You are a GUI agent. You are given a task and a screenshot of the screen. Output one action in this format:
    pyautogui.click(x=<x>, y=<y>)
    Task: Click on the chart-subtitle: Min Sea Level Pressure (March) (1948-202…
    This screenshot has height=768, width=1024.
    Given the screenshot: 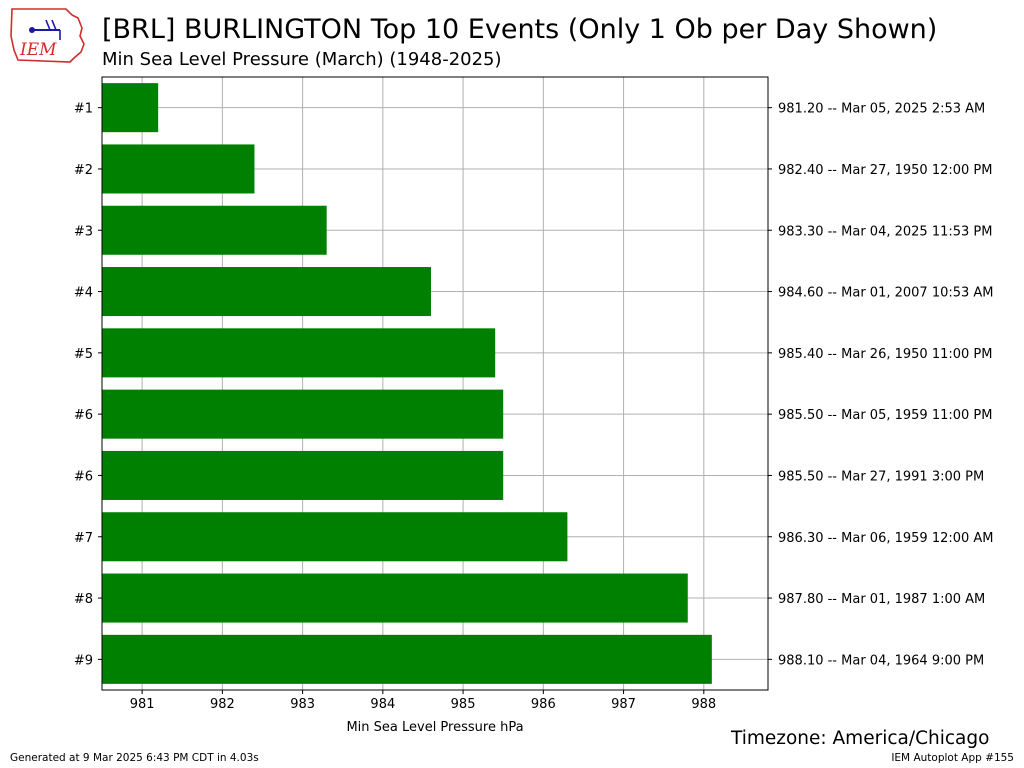 What is the action you would take?
    pyautogui.click(x=302, y=59)
    